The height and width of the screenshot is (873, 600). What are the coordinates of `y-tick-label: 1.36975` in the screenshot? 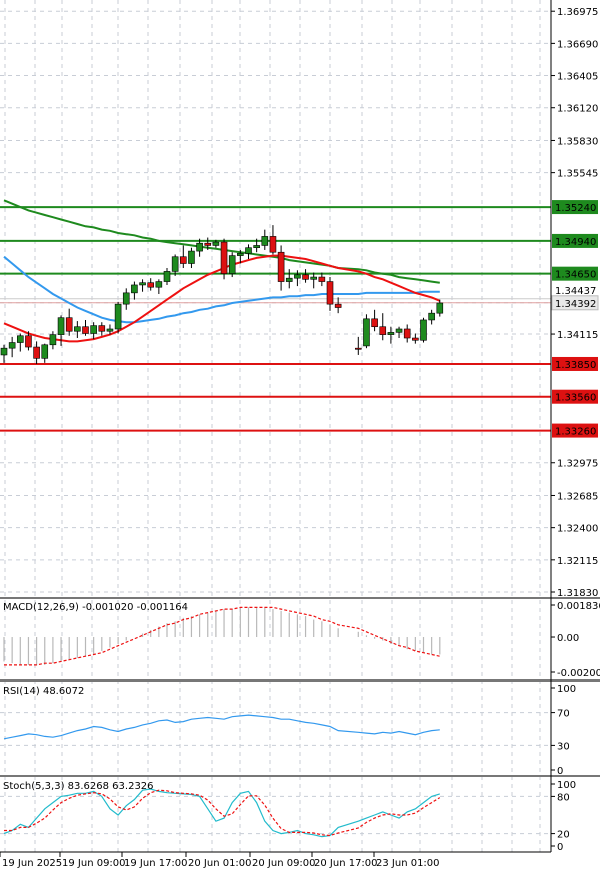 It's located at (577, 12).